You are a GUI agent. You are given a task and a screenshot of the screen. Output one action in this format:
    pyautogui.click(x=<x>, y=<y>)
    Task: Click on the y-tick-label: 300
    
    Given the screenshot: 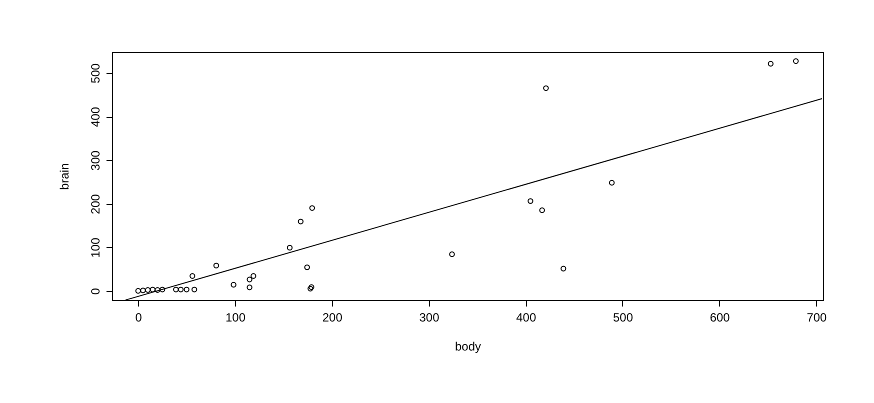 What is the action you would take?
    pyautogui.click(x=95, y=160)
    